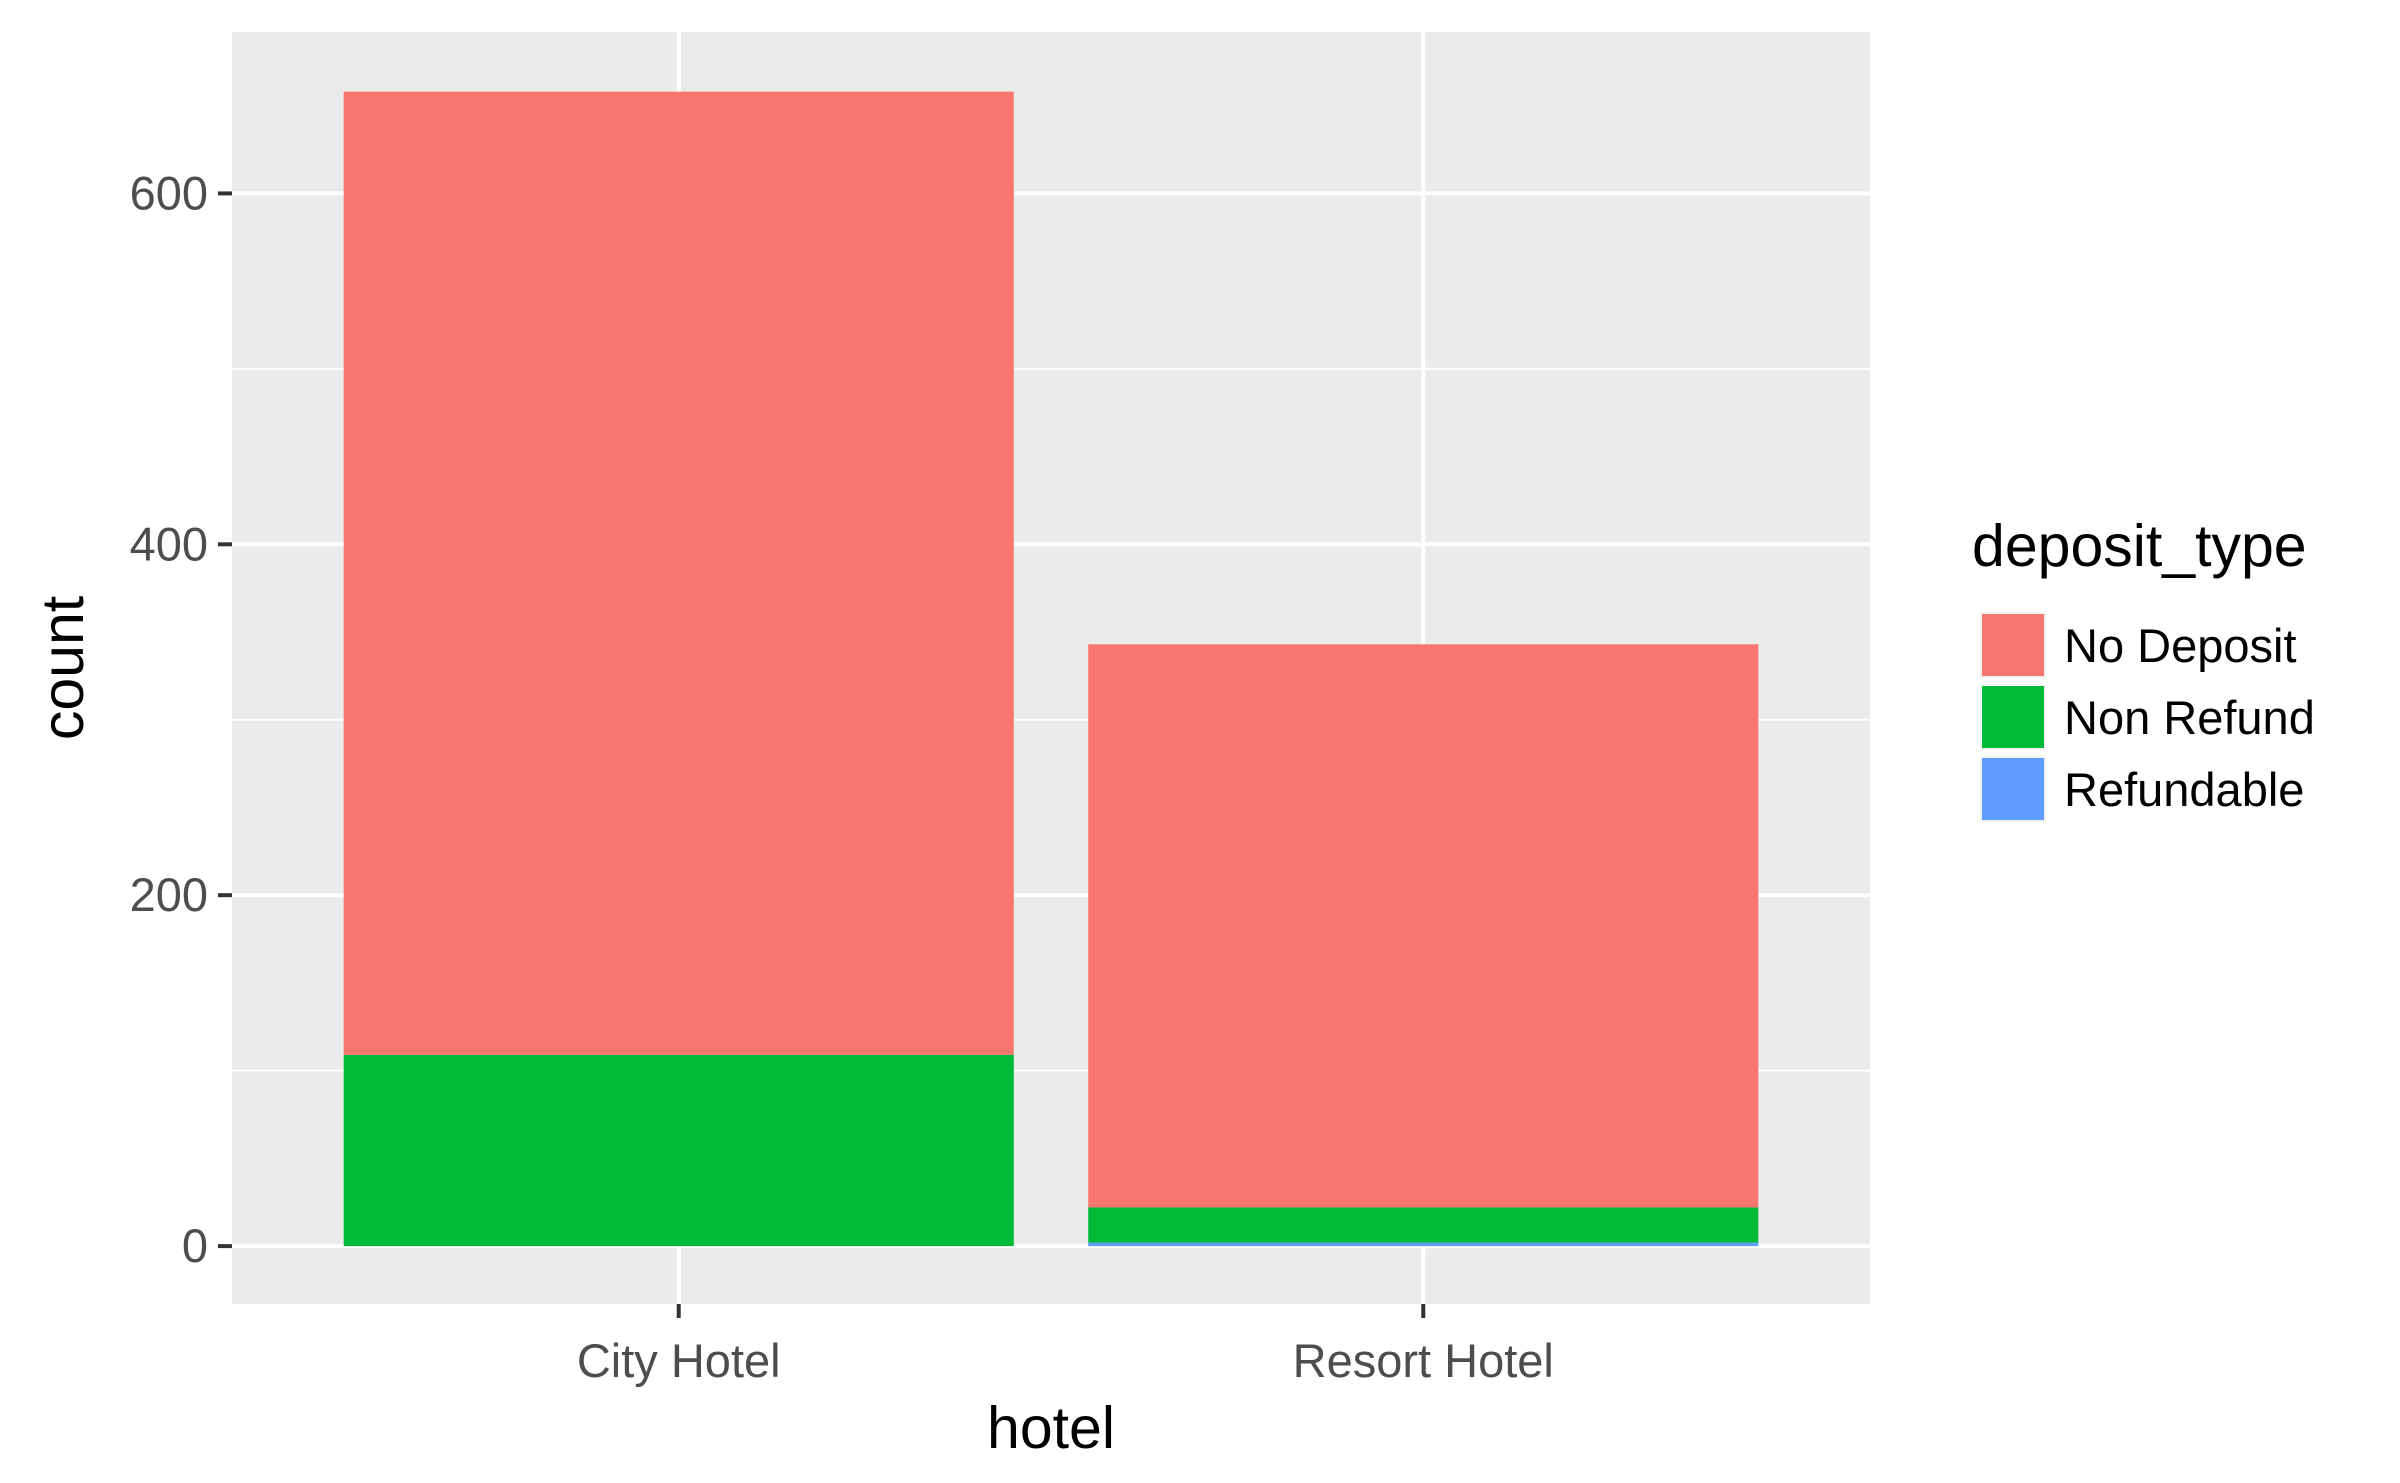  I want to click on y-tick-label: 600, so click(169, 192).